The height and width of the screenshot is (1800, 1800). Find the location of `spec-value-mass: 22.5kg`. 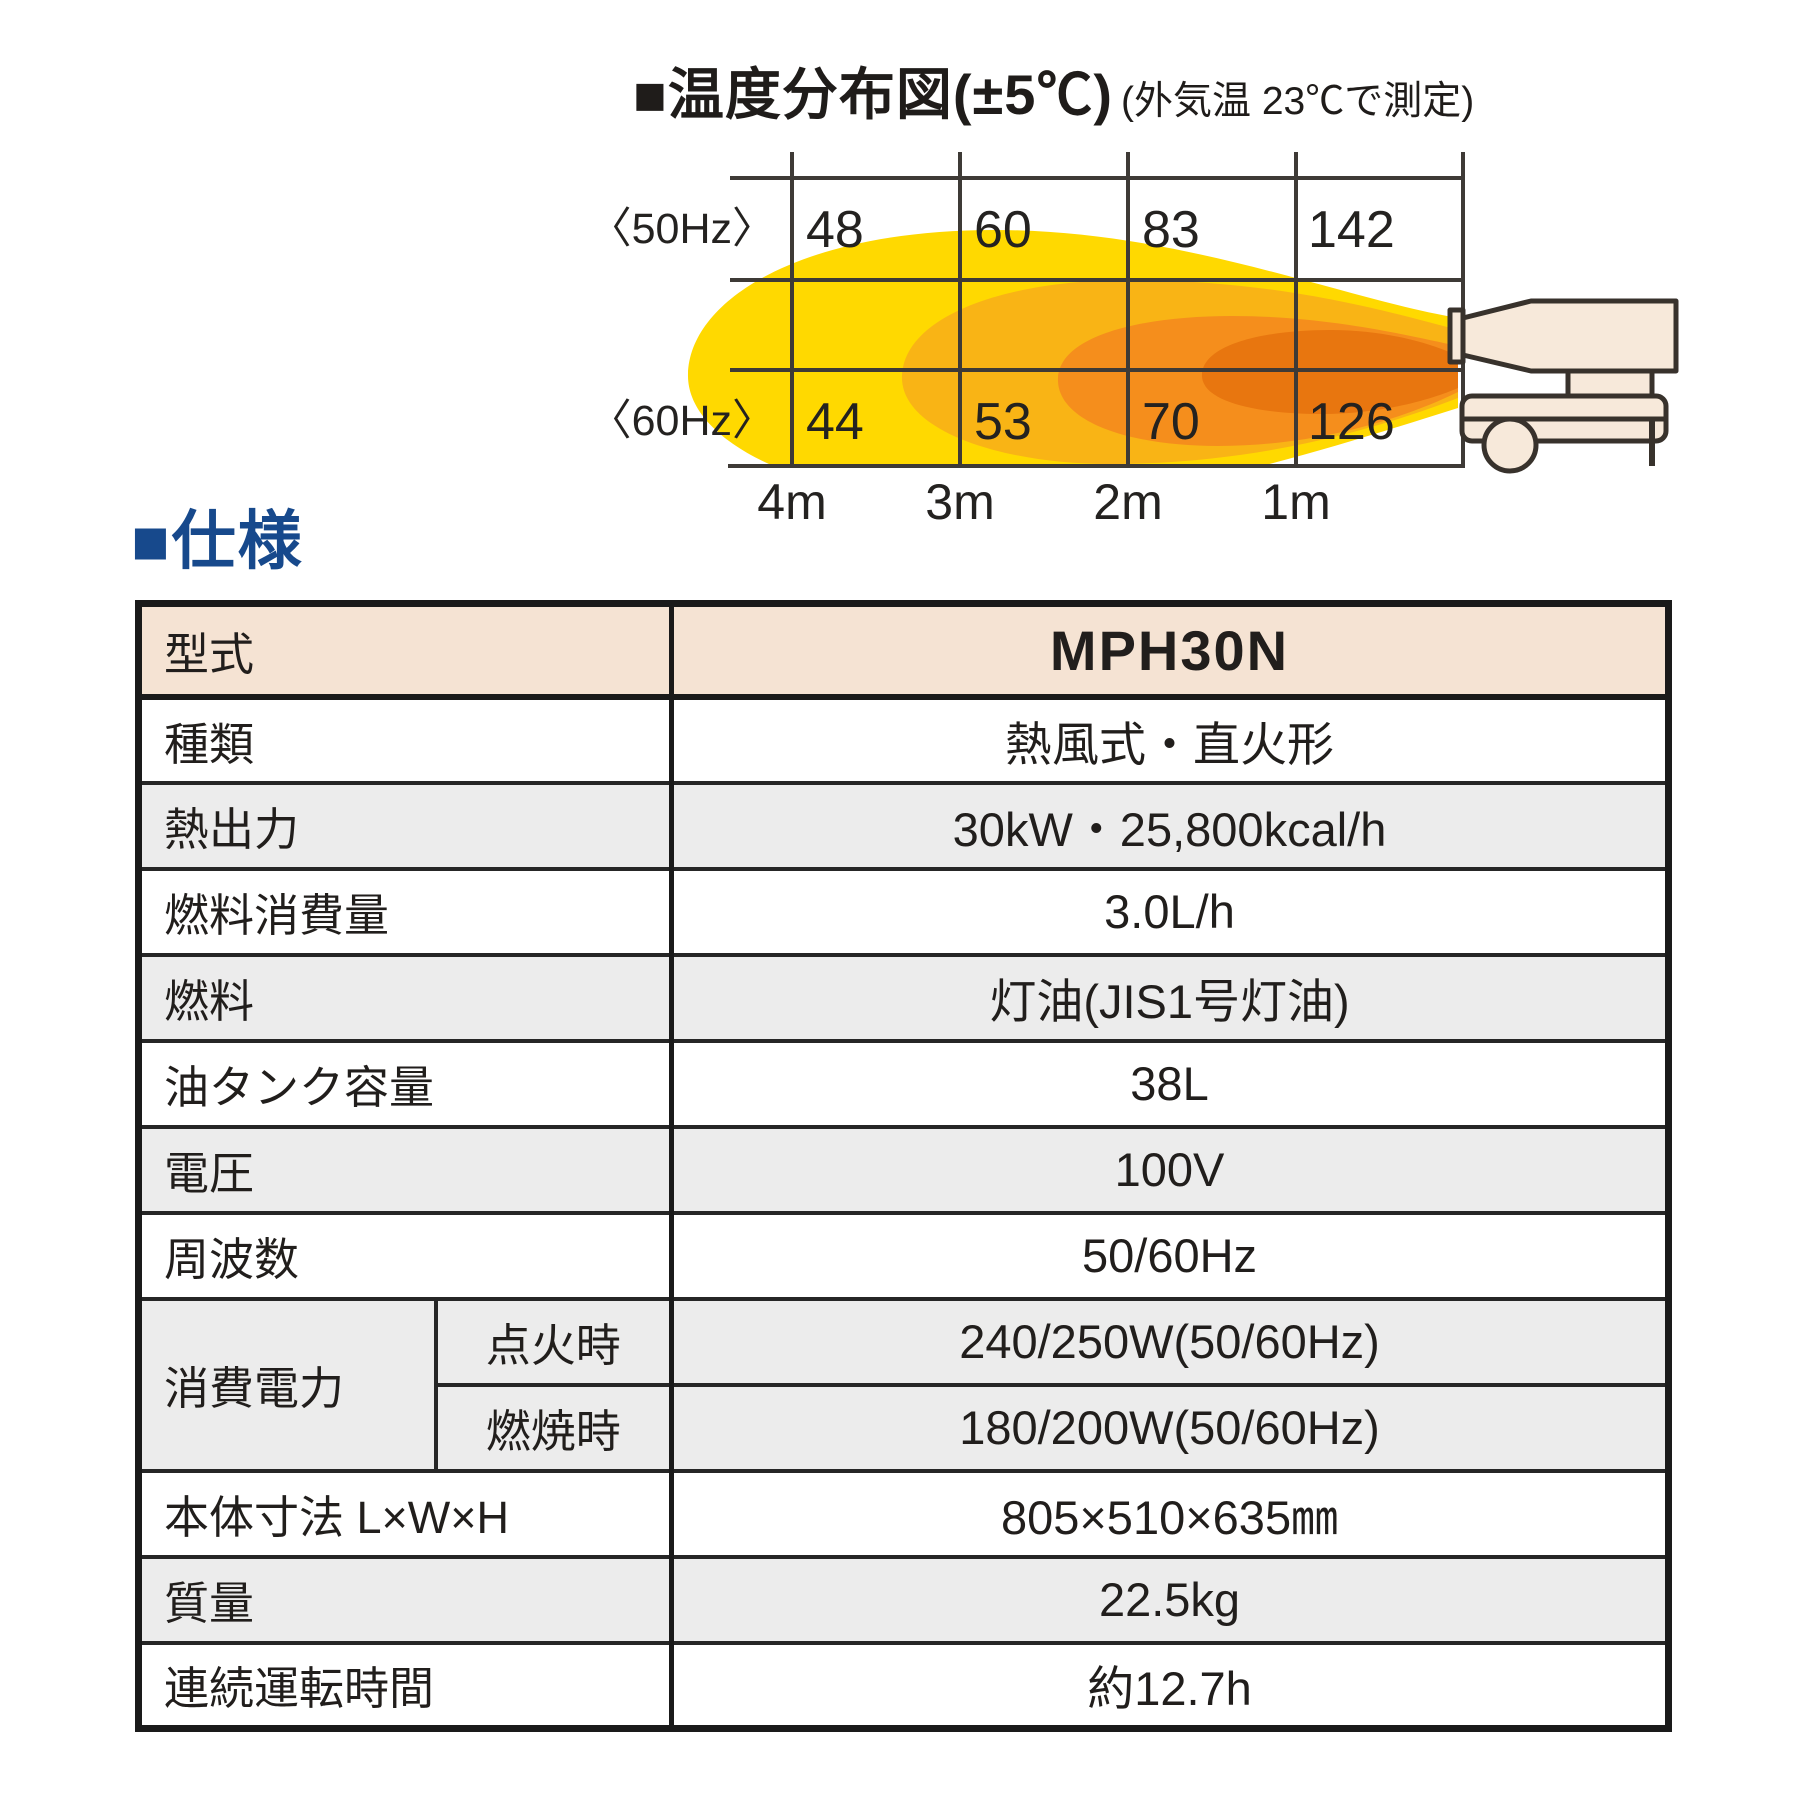

spec-value-mass: 22.5kg is located at coordinates (1170, 1599).